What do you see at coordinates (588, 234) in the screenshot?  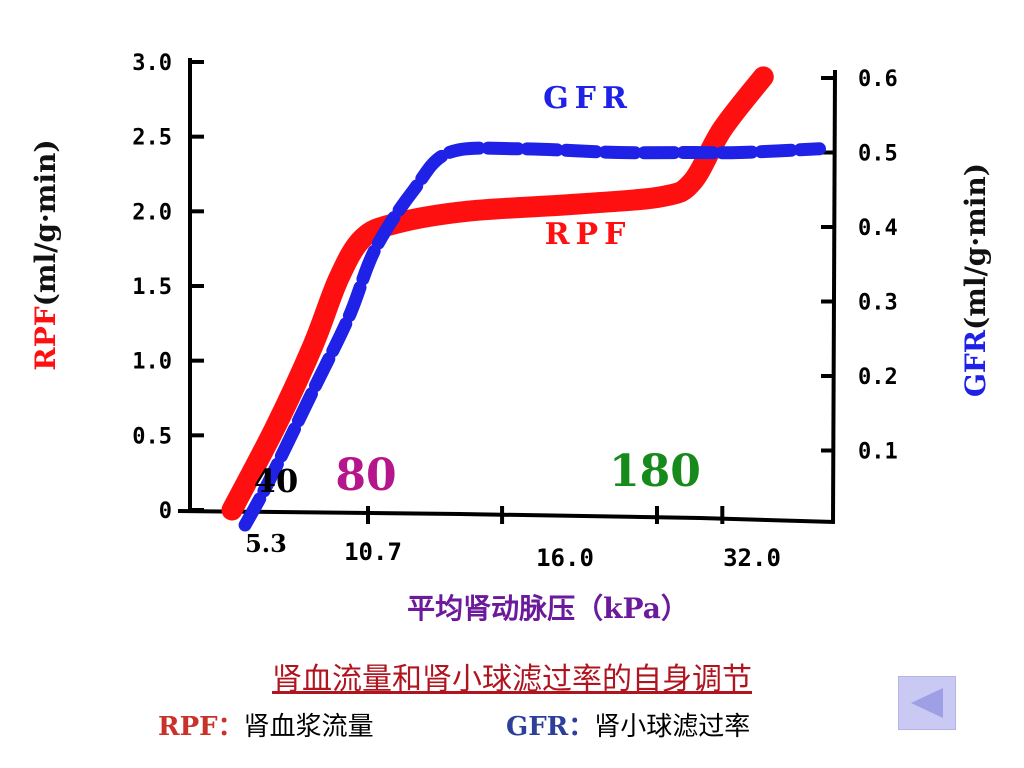 I see `rpf-series-label: RPF` at bounding box center [588, 234].